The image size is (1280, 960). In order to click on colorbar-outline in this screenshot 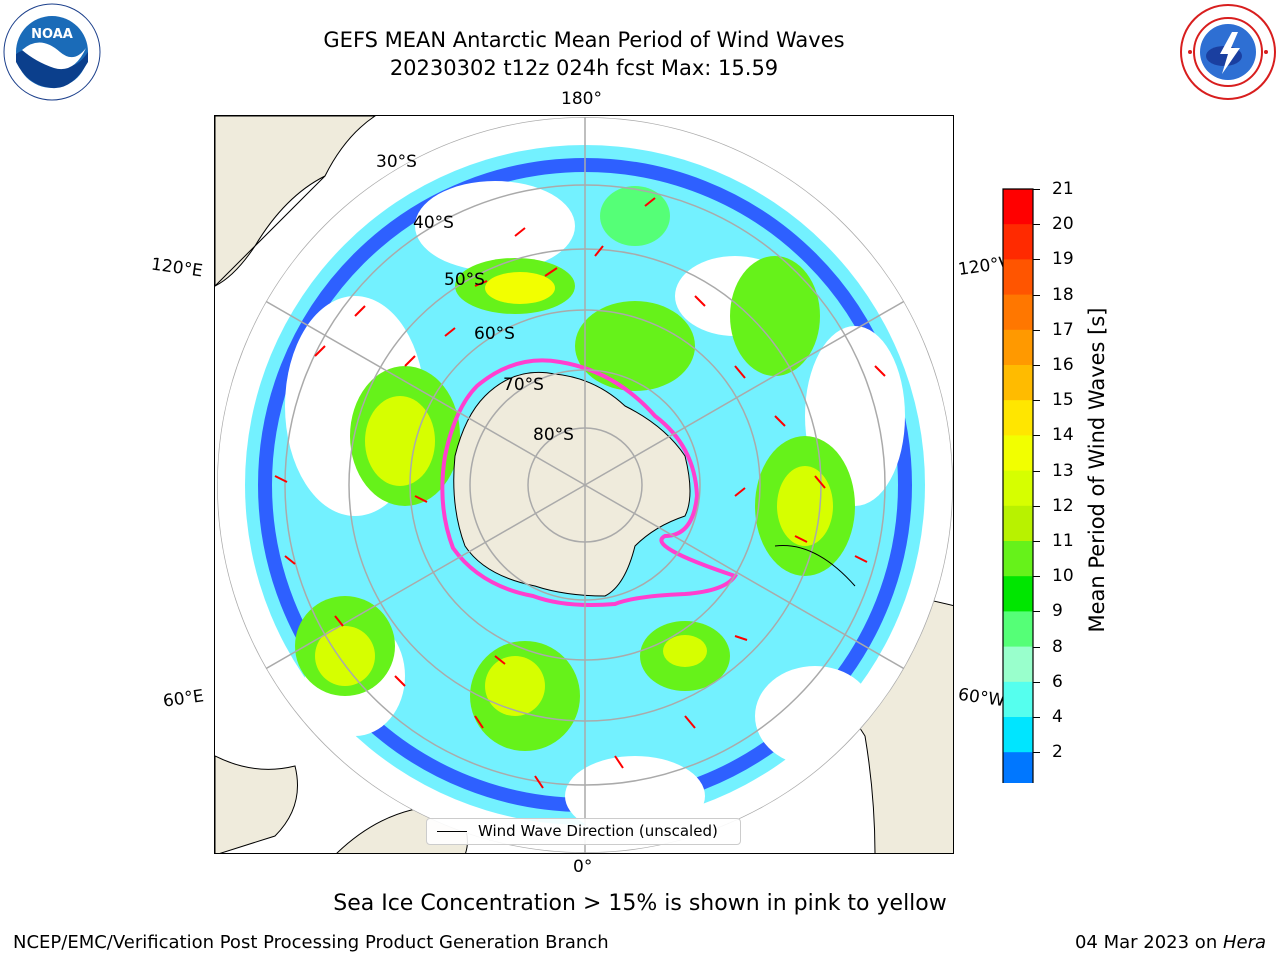, I will do `click(1018, 485)`.